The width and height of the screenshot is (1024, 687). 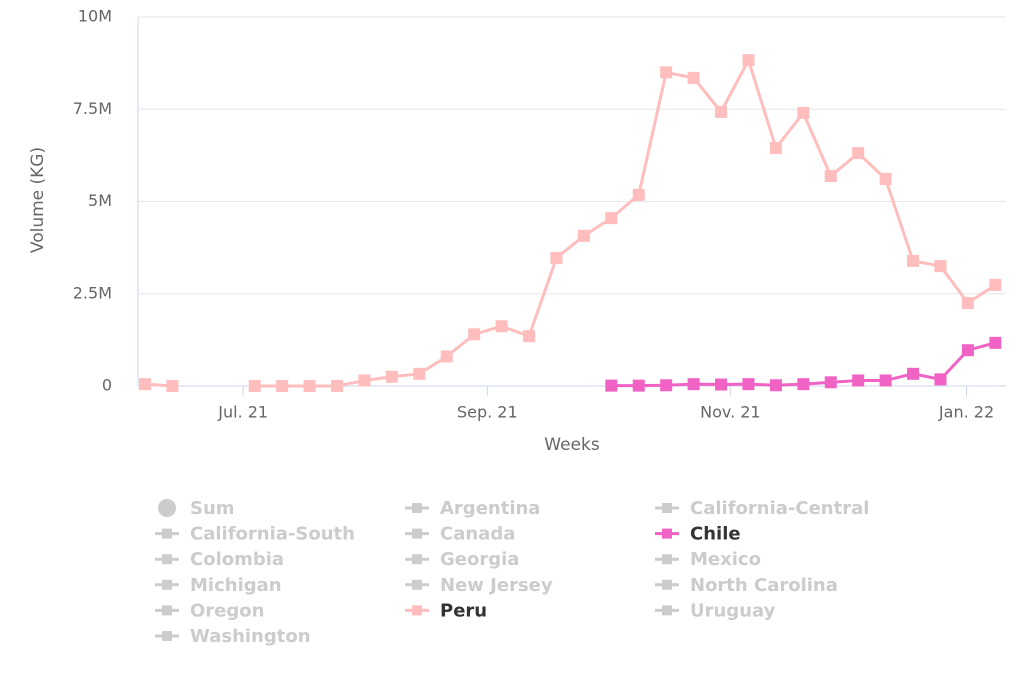 I want to click on legend-item: Chile, so click(x=698, y=534).